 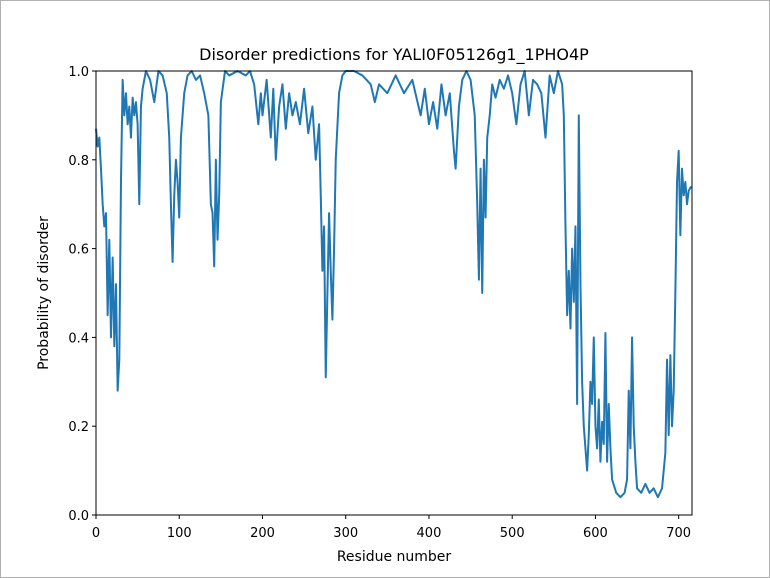 What do you see at coordinates (678, 533) in the screenshot?
I see `x-tick-label: 700` at bounding box center [678, 533].